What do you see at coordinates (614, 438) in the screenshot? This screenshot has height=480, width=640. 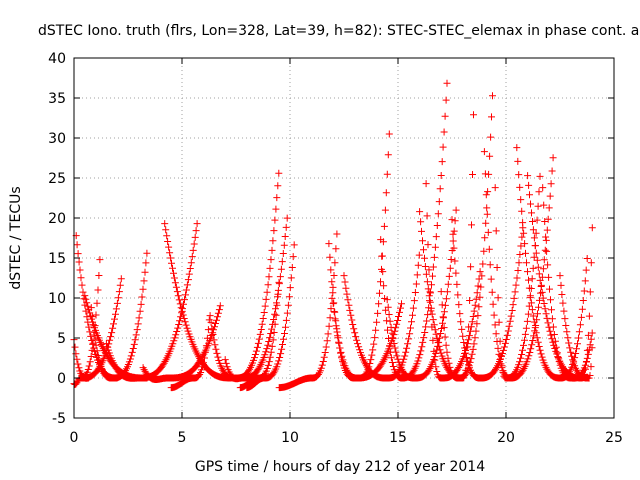 I see `x-tick-label: 25` at bounding box center [614, 438].